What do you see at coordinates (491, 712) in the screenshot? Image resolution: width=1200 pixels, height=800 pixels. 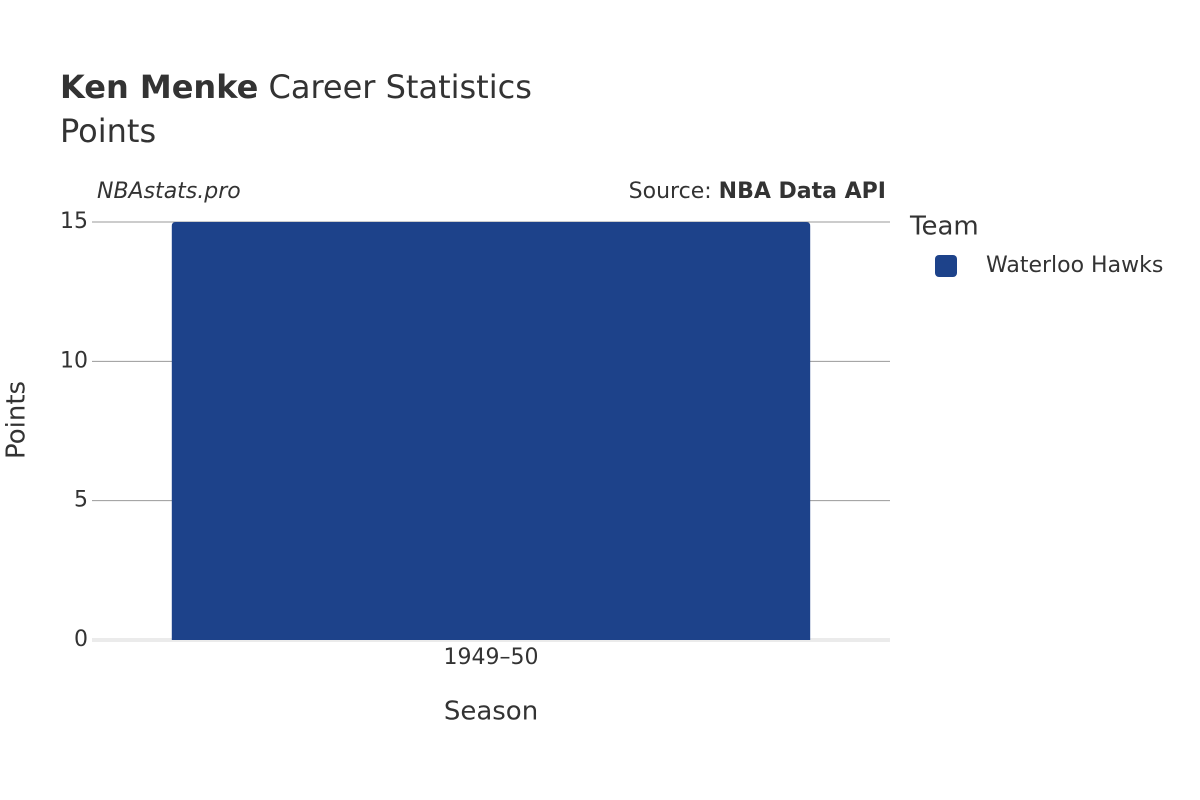 I see `x-axis-title: Season` at bounding box center [491, 712].